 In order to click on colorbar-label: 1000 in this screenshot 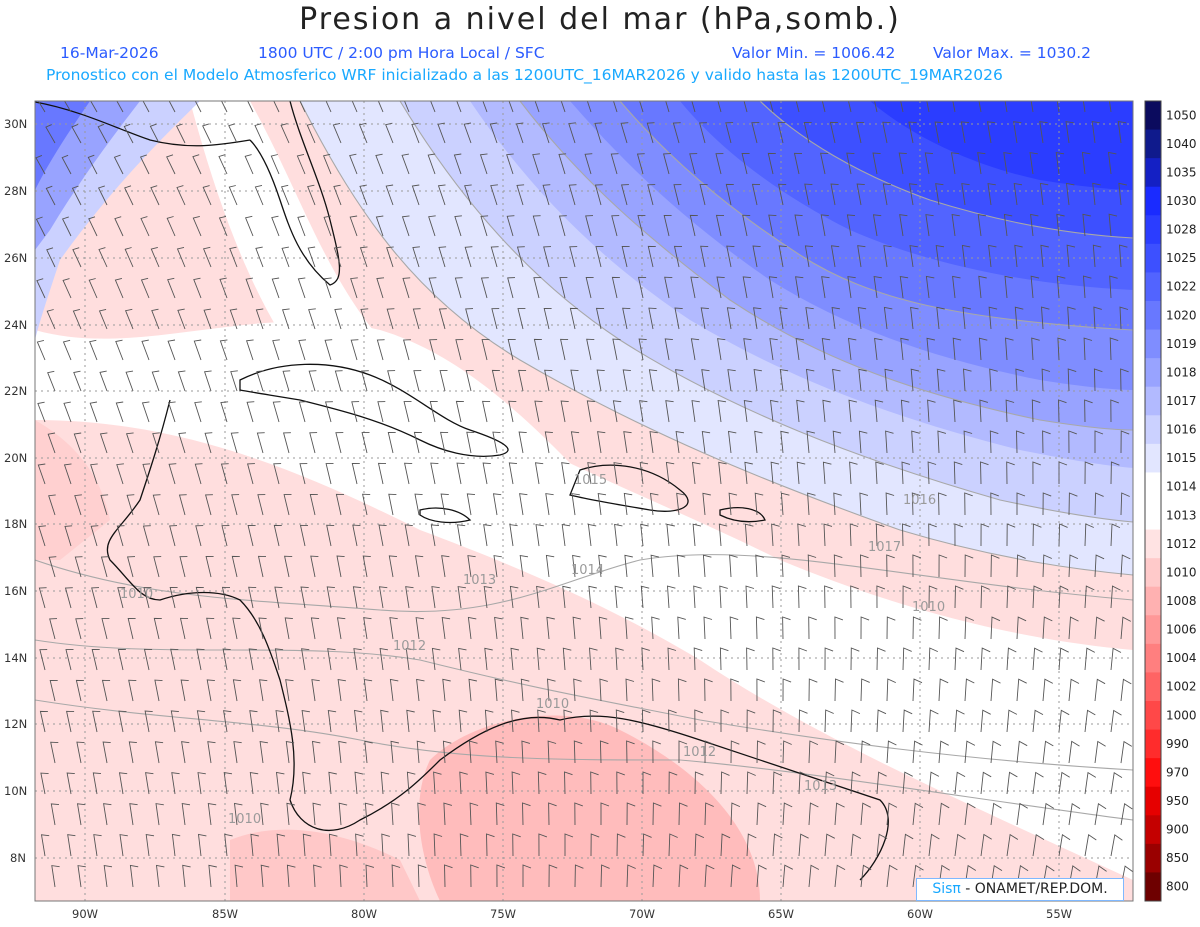, I will do `click(1181, 715)`.